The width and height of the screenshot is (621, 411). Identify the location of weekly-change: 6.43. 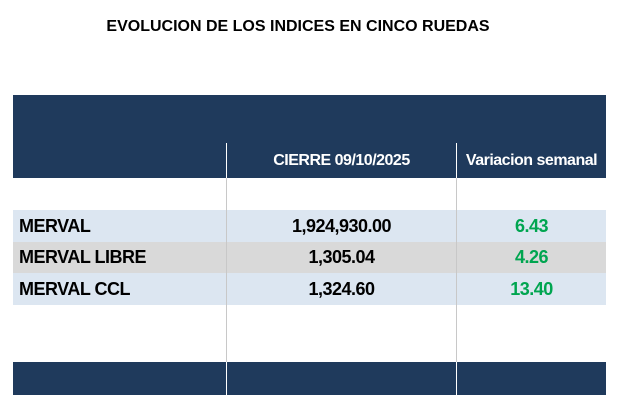
(531, 226).